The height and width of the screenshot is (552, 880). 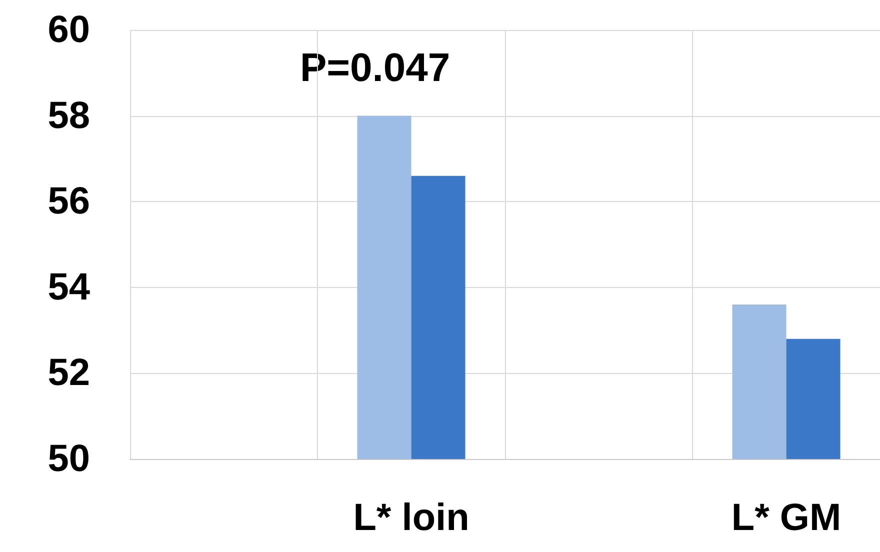 I want to click on y-tick-label: 54, so click(x=69, y=287).